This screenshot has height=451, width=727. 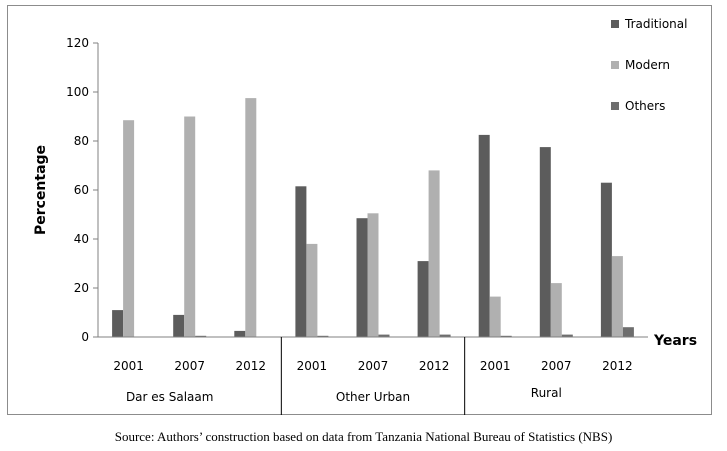 What do you see at coordinates (81, 190) in the screenshot?
I see `y-tick-label: 60` at bounding box center [81, 190].